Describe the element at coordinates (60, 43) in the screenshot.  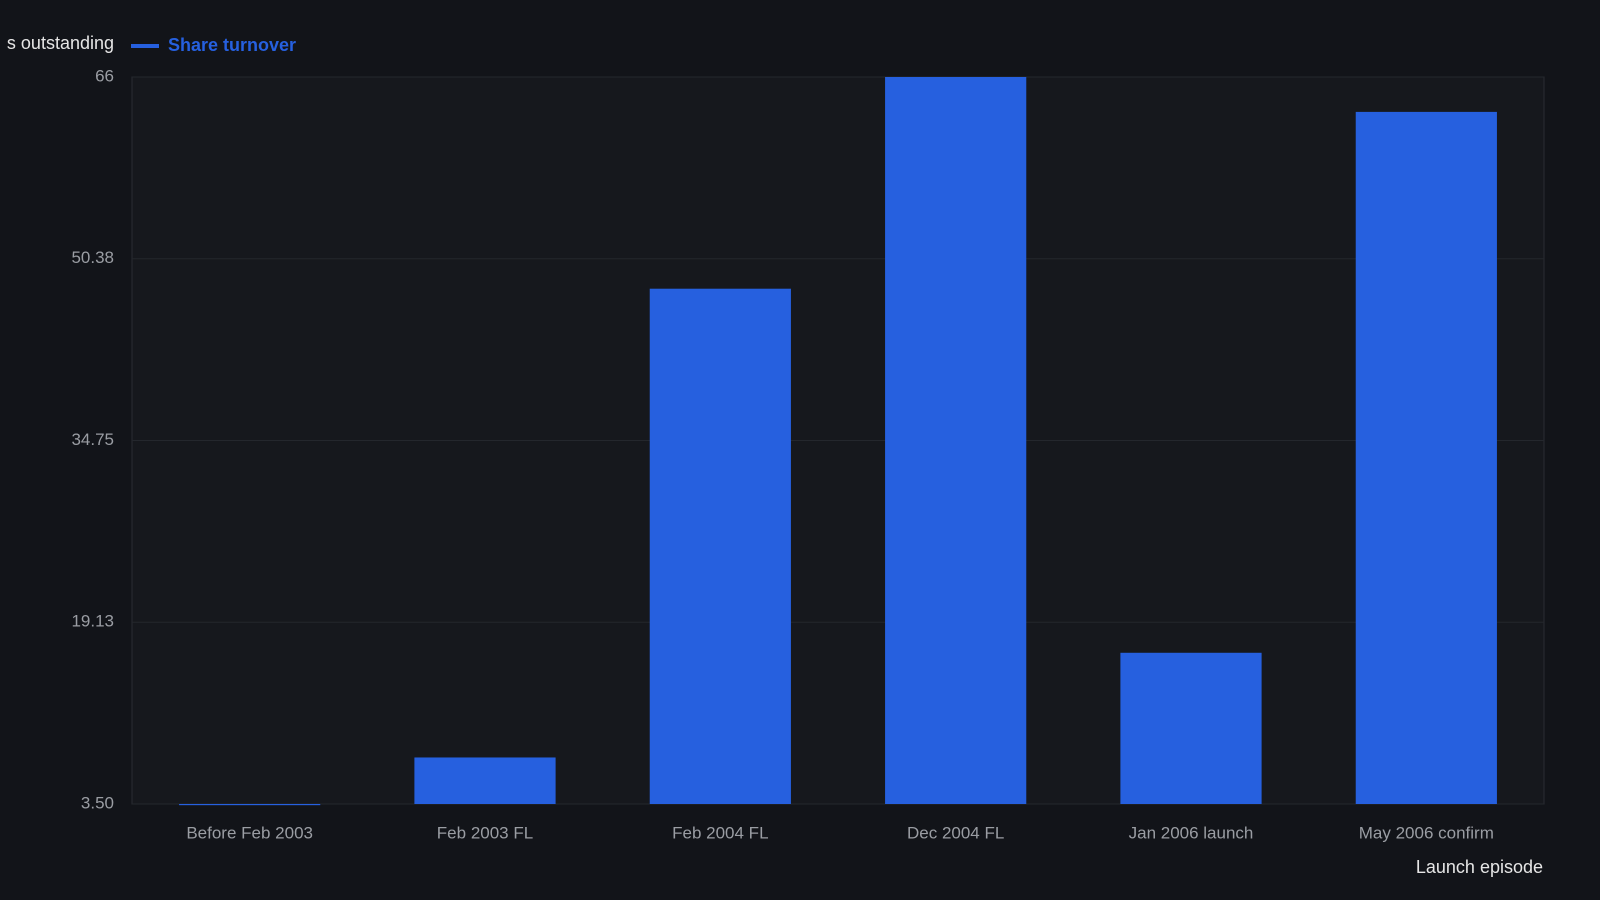
I see `legend-label: s outstanding` at that location.